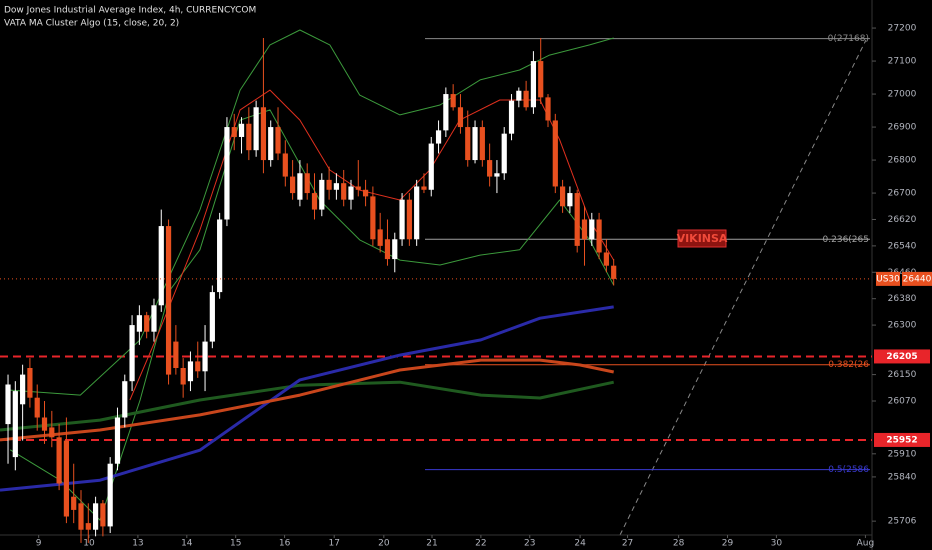  I want to click on x-tick-label: 20, so click(384, 544).